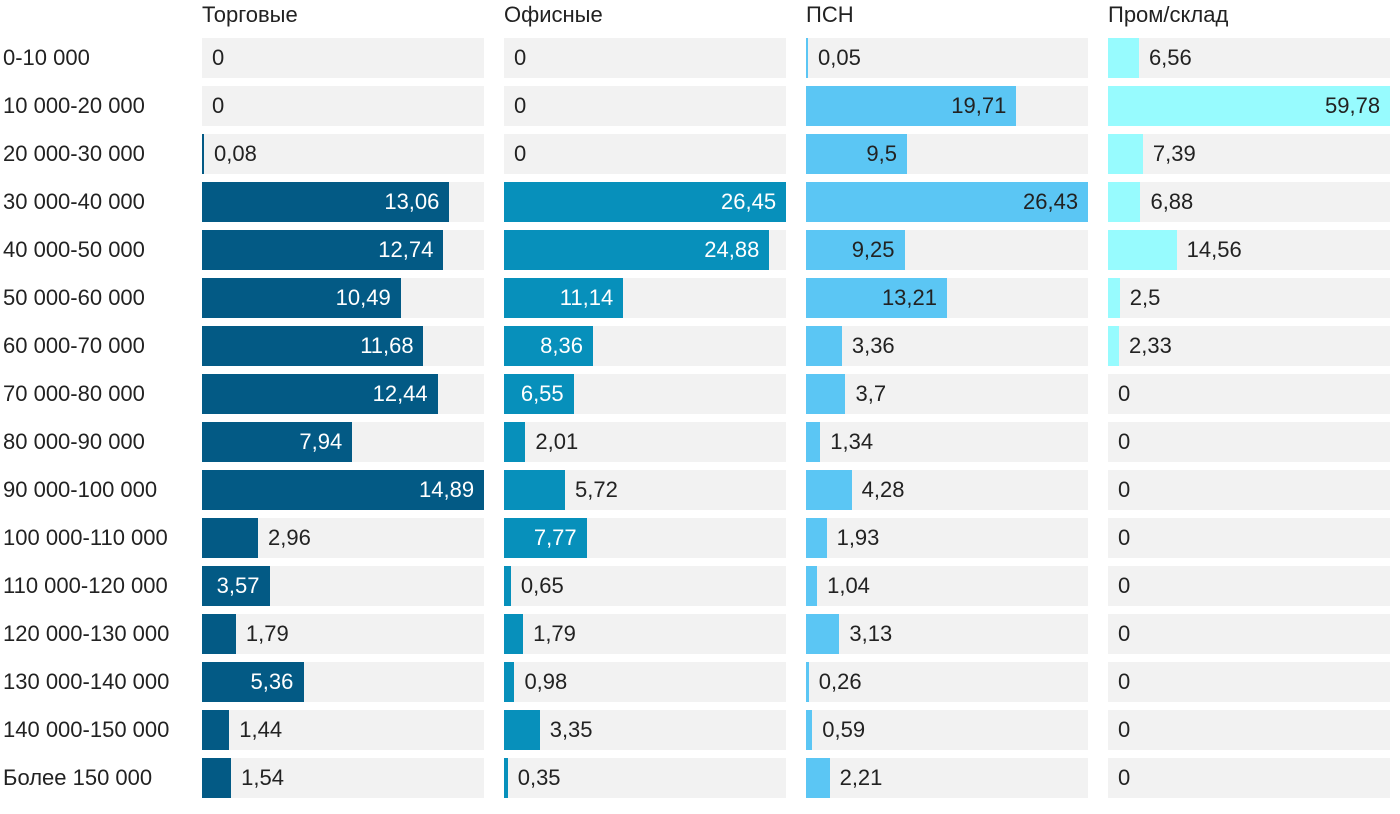  What do you see at coordinates (262, 777) in the screenshot?
I see `data-label: 1,54` at bounding box center [262, 777].